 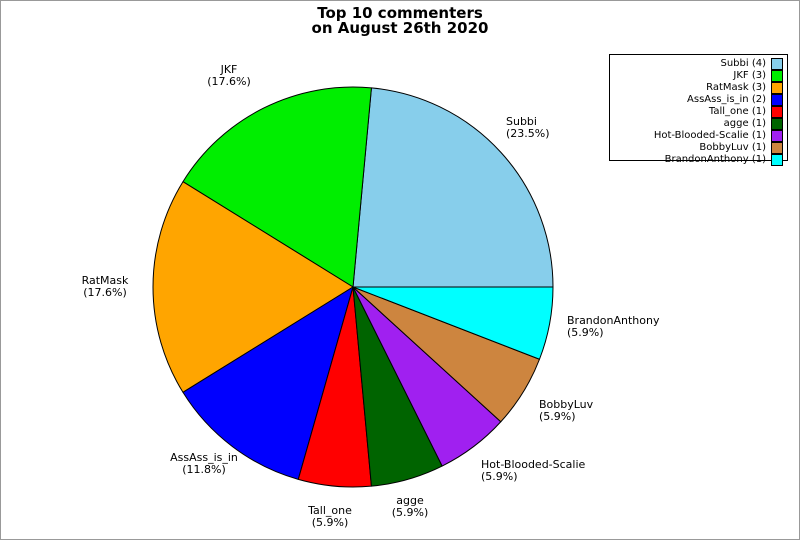 What do you see at coordinates (715, 159) in the screenshot?
I see `legend-label: BrandonAnthony (1)` at bounding box center [715, 159].